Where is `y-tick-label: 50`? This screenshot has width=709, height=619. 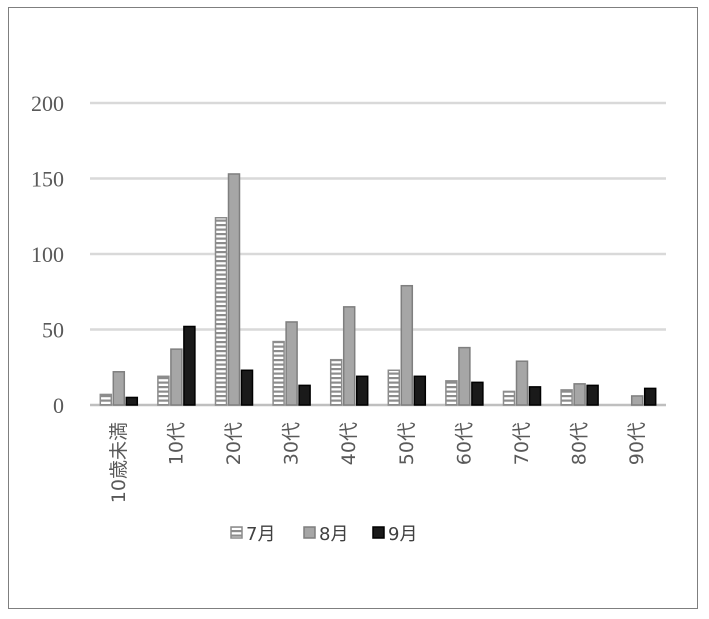 y-tick-label: 50 is located at coordinates (53, 330).